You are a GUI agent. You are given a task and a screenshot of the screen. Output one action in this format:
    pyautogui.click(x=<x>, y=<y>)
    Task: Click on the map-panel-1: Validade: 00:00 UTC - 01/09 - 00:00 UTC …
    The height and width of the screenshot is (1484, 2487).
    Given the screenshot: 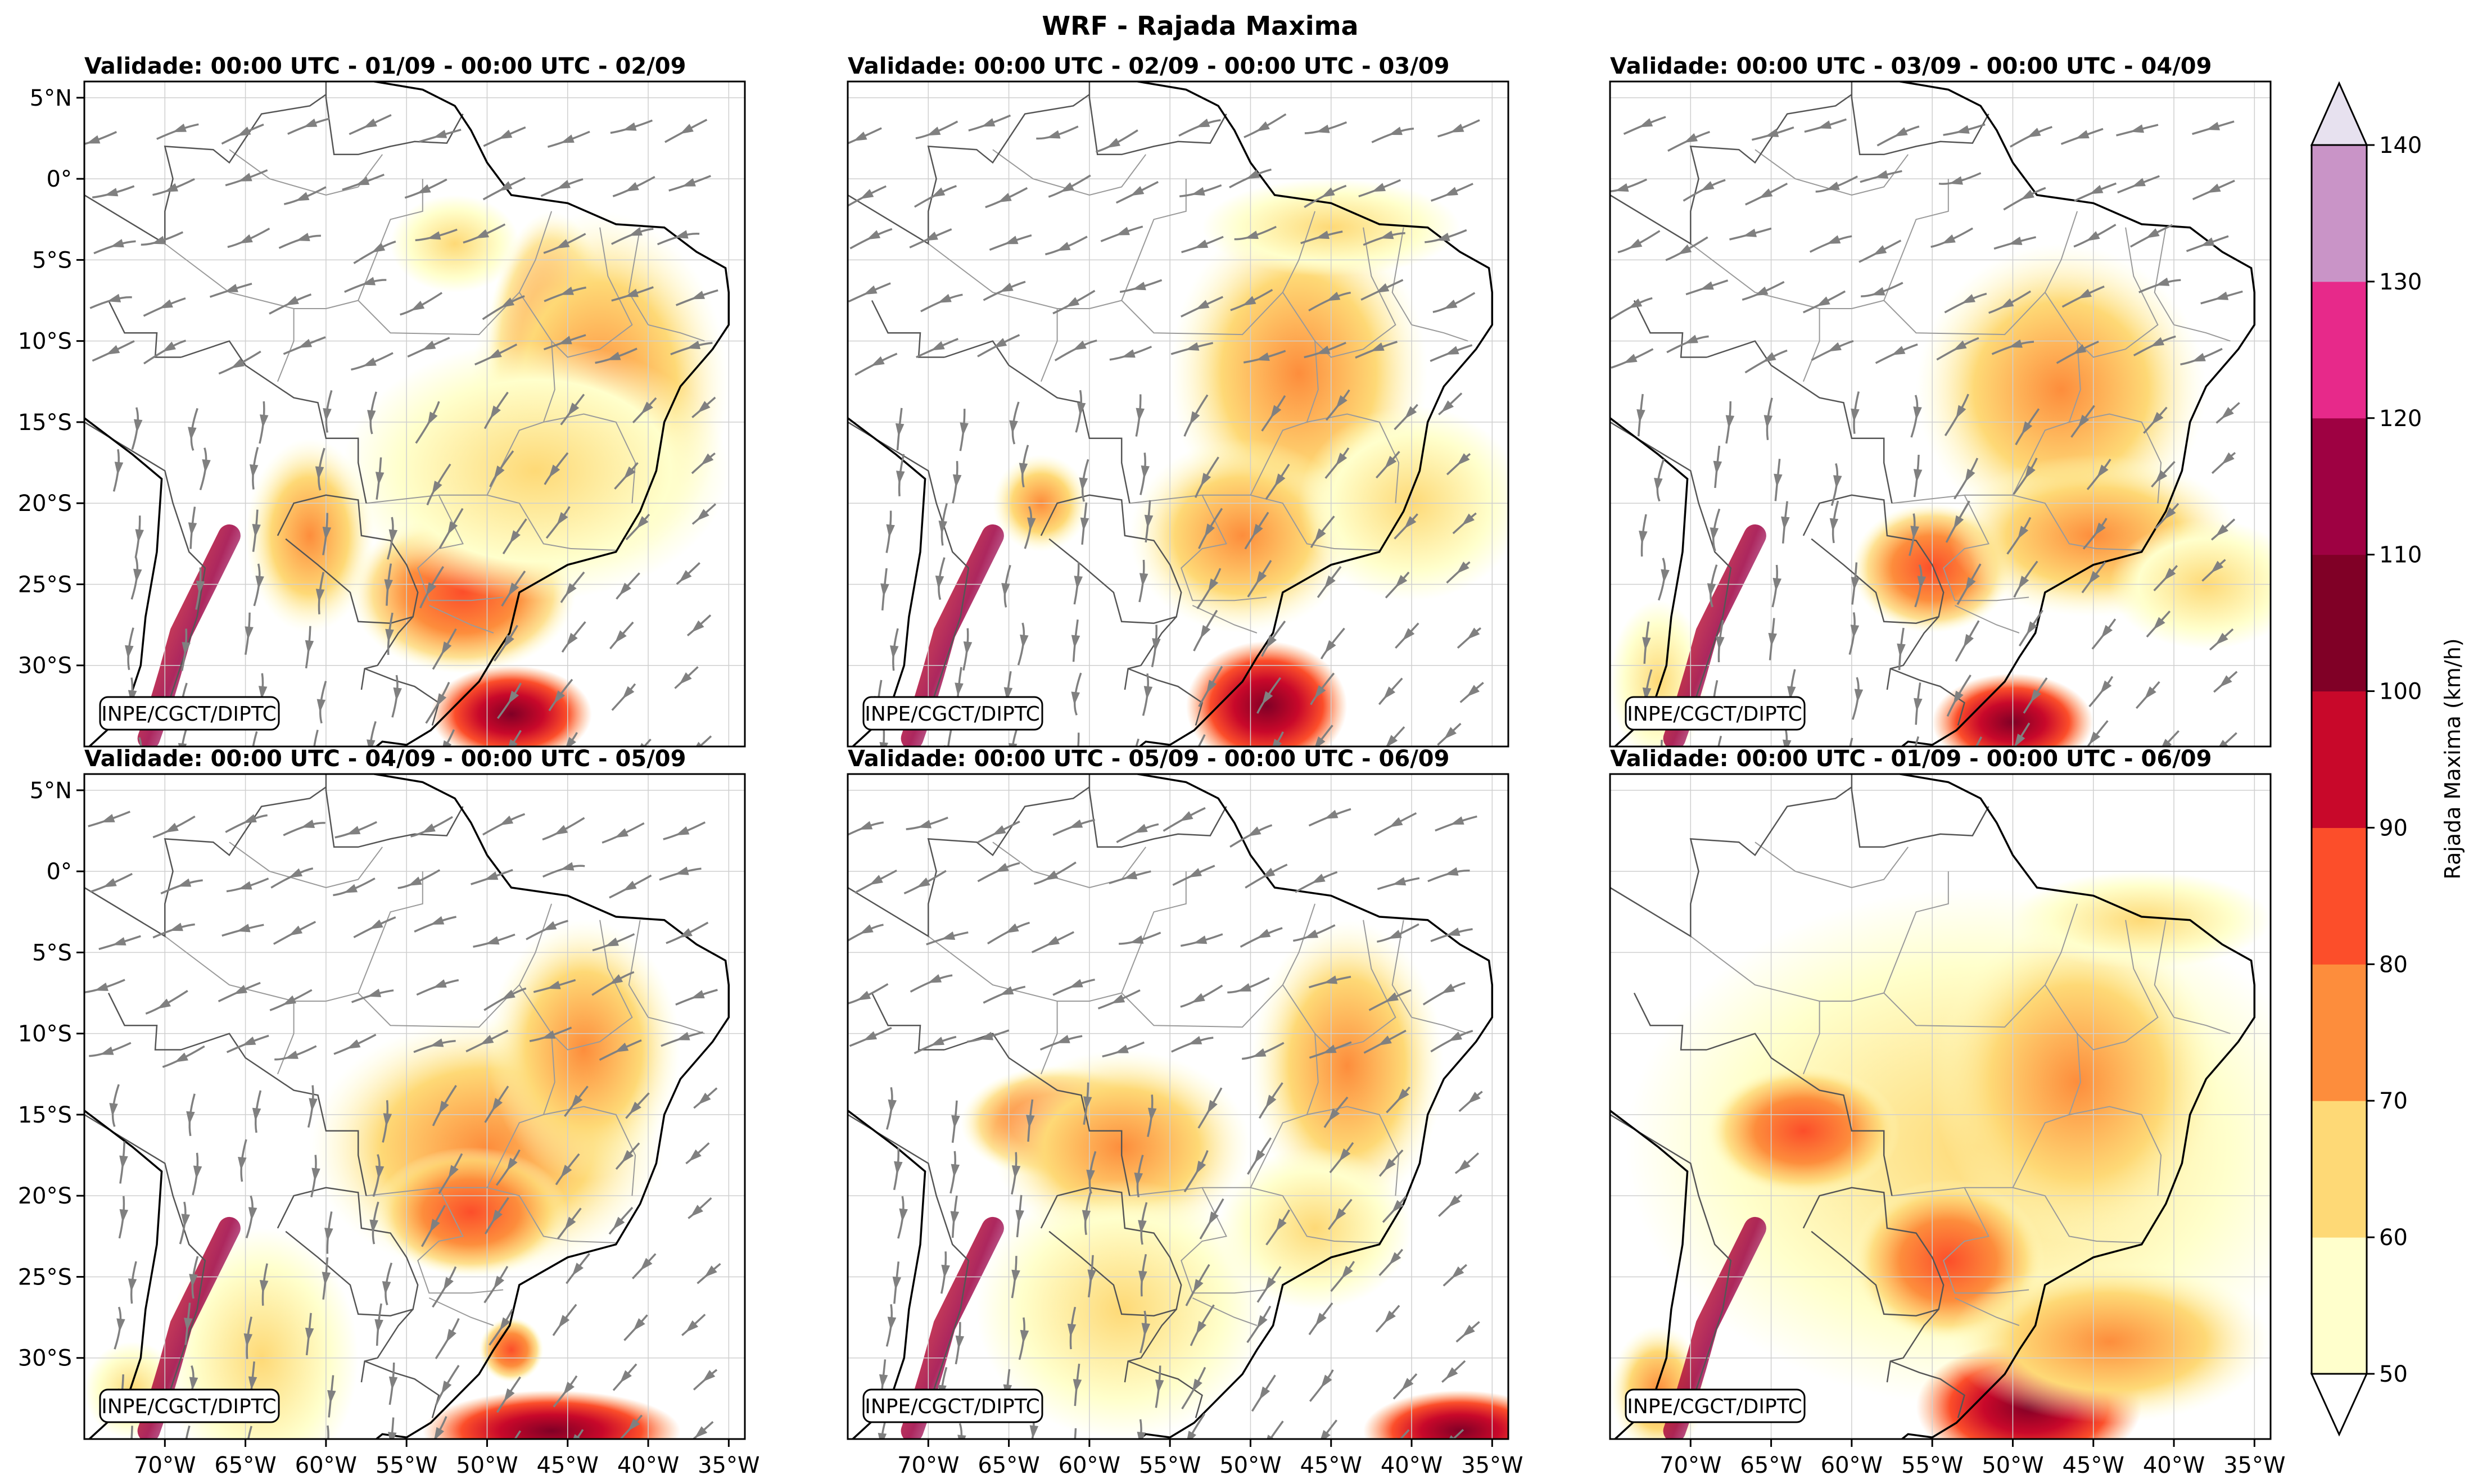 What is the action you would take?
    pyautogui.click(x=382, y=400)
    